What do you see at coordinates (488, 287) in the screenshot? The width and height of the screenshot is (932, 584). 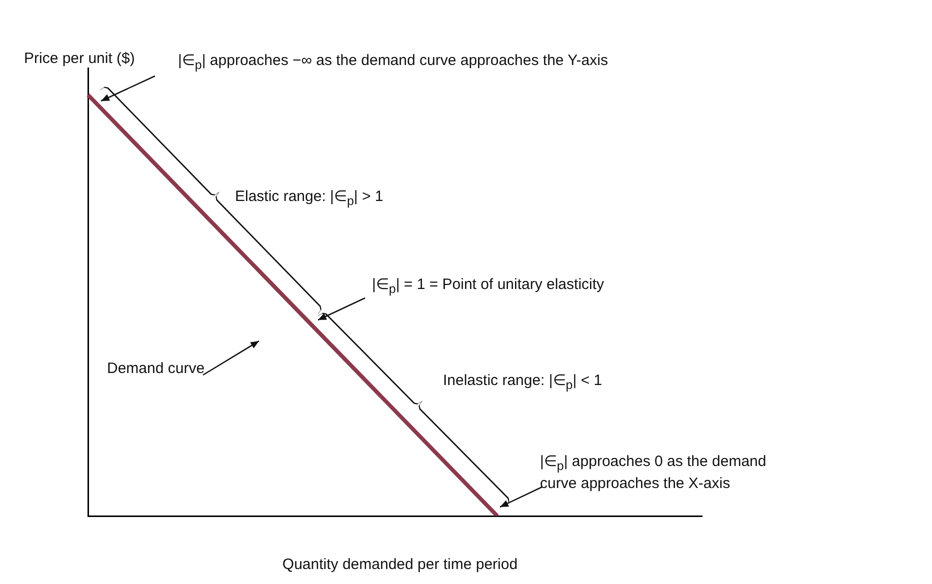 I see `annotation: |∈$_{p}$| = 1 = Point of unitary elasticity` at bounding box center [488, 287].